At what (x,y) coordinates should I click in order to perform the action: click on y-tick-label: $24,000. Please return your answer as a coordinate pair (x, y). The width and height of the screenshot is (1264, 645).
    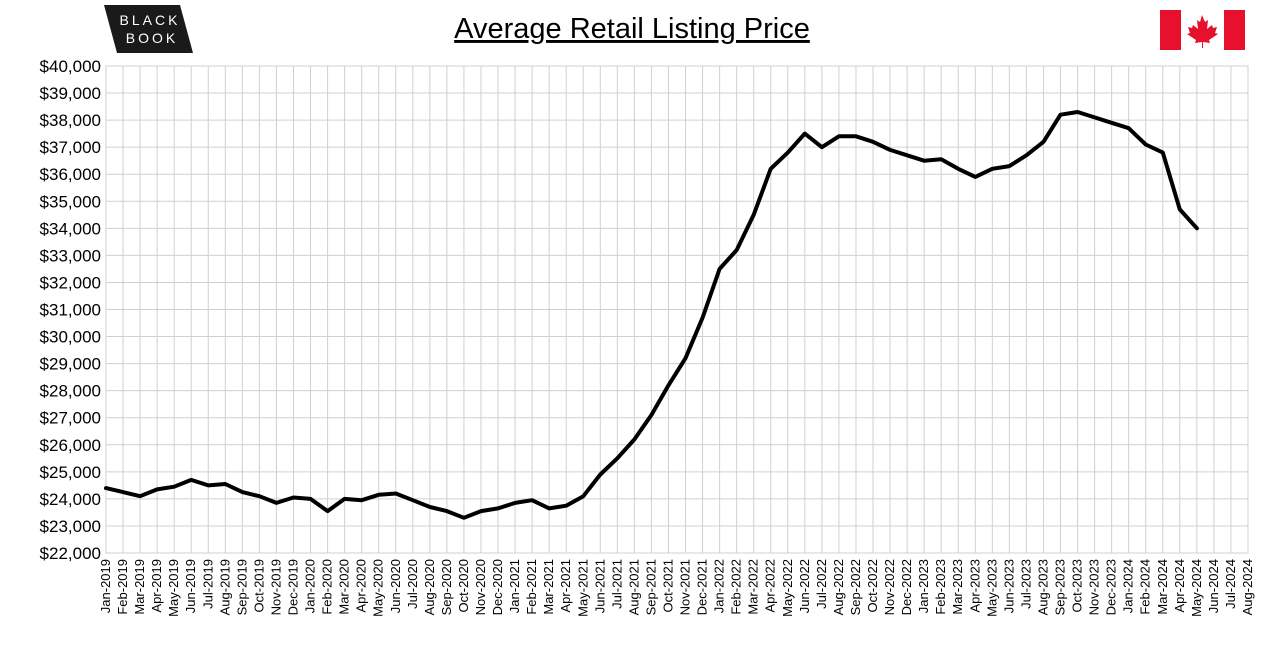
    Looking at the image, I should click on (70, 499).